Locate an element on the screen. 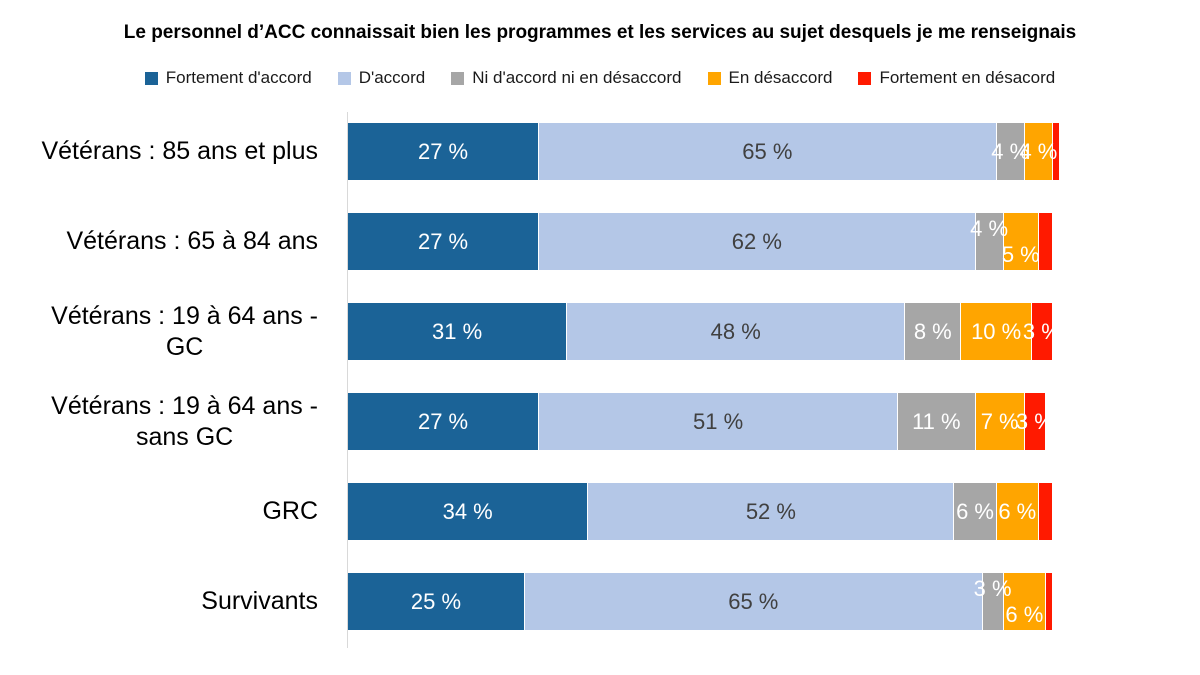  legend-label: Fortement en désacord is located at coordinates (967, 77).